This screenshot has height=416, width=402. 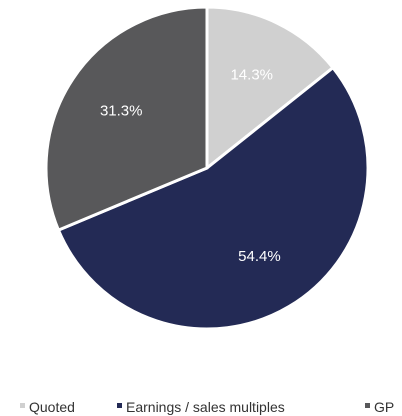 What do you see at coordinates (270, 88) in the screenshot?
I see `pie-slice-quoted` at bounding box center [270, 88].